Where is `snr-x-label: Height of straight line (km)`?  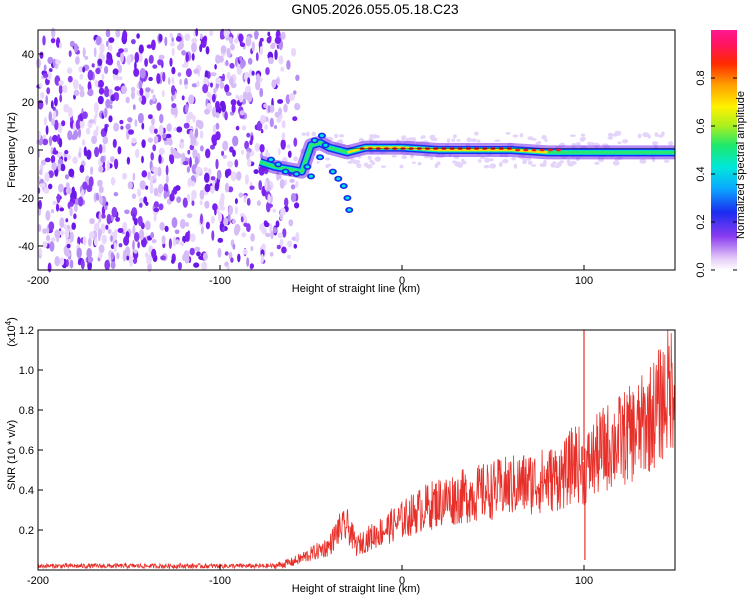 snr-x-label: Height of straight line (km) is located at coordinates (356, 589).